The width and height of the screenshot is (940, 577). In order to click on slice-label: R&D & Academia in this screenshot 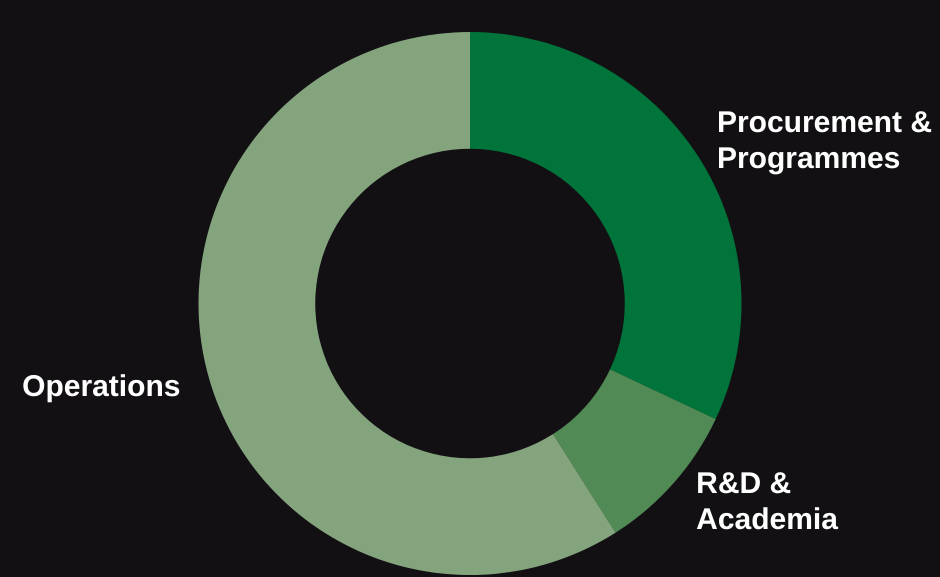, I will do `click(767, 501)`.